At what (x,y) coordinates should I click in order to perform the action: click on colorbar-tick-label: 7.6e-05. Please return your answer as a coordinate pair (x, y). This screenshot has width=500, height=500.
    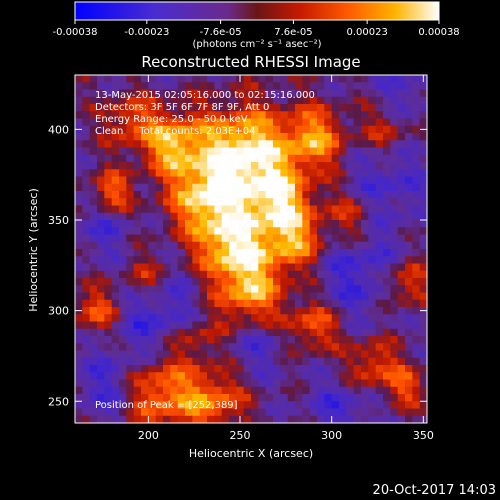
    Looking at the image, I should click on (293, 32).